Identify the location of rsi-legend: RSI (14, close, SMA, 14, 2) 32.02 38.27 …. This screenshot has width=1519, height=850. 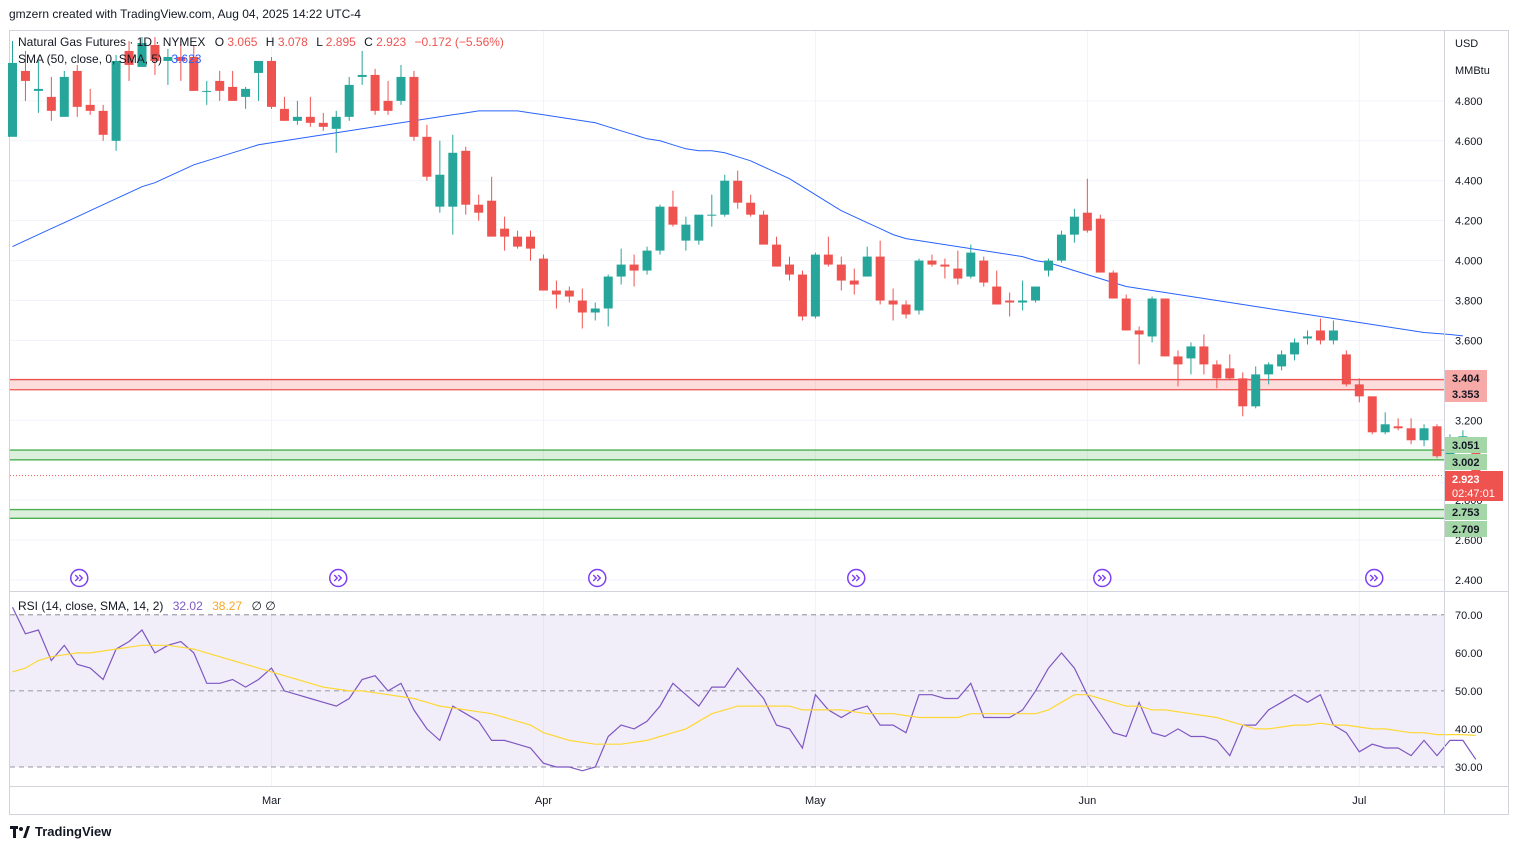
(147, 606).